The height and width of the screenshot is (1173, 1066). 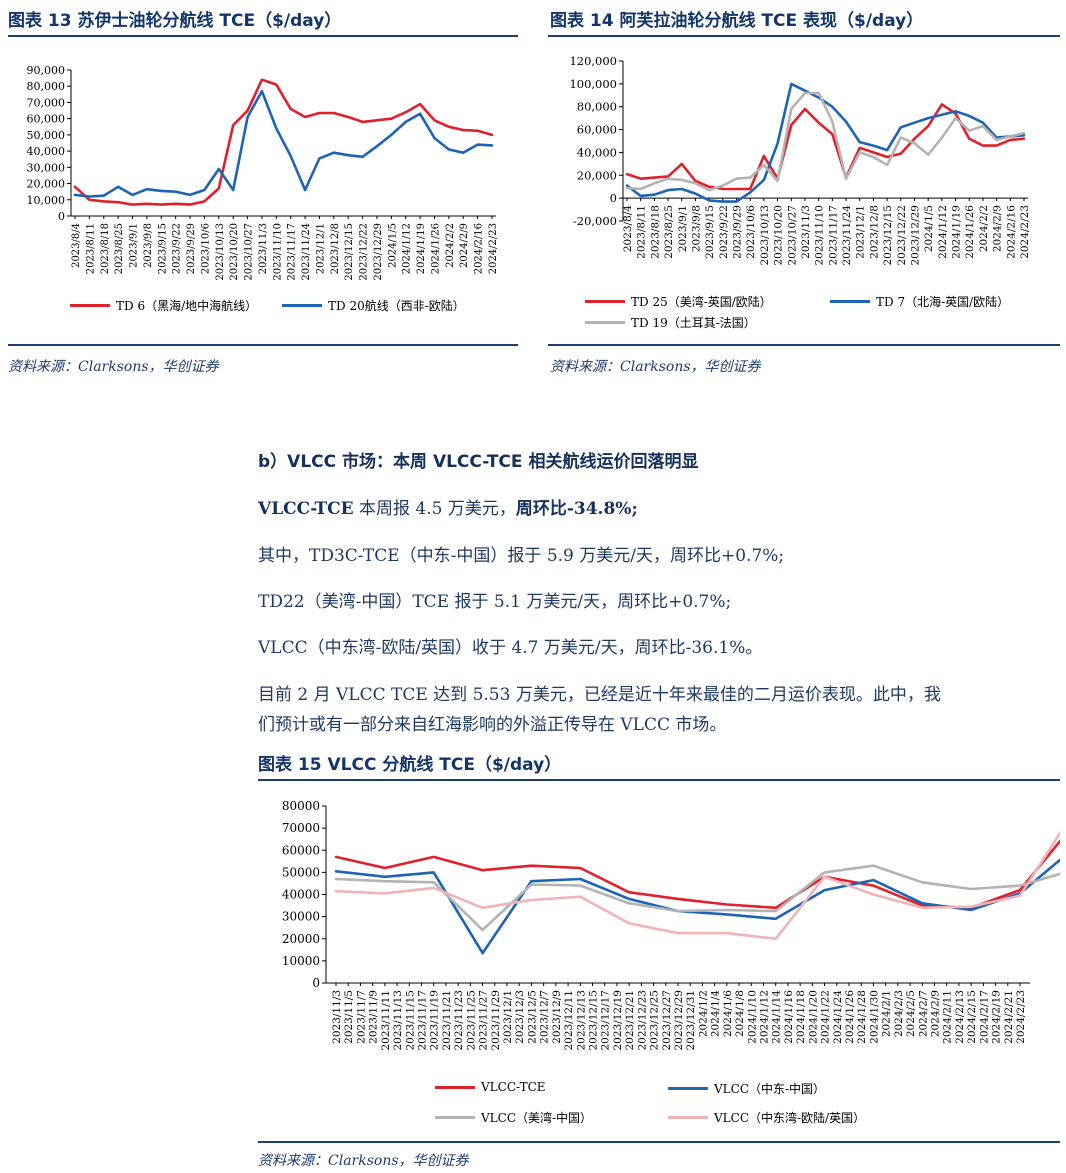 What do you see at coordinates (716, 1013) in the screenshot?
I see `x-tick-label: 2024/1/4` at bounding box center [716, 1013].